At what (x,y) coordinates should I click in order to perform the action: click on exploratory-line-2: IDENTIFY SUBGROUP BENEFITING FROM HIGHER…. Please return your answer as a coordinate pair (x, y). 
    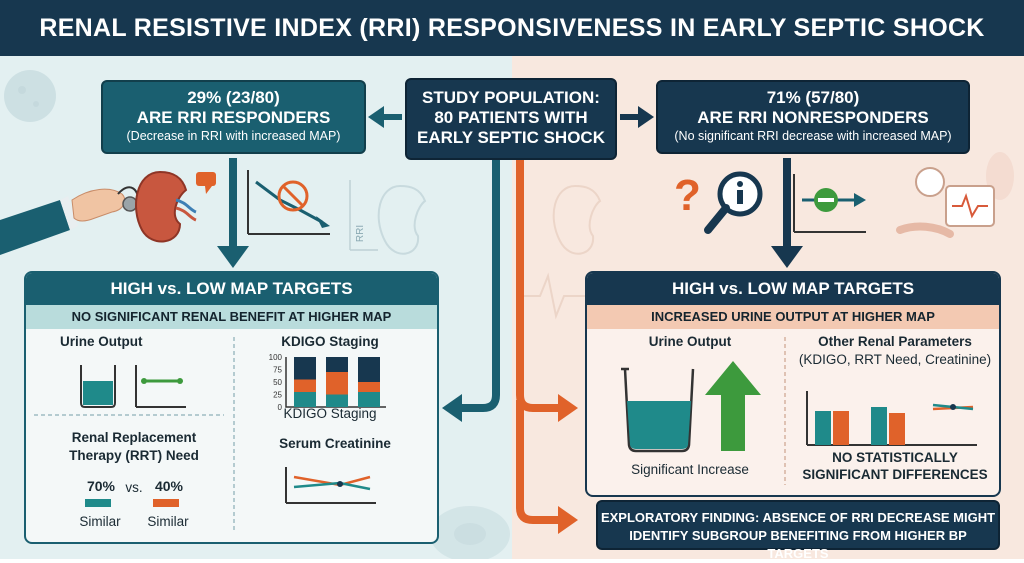
    Looking at the image, I should click on (798, 544).